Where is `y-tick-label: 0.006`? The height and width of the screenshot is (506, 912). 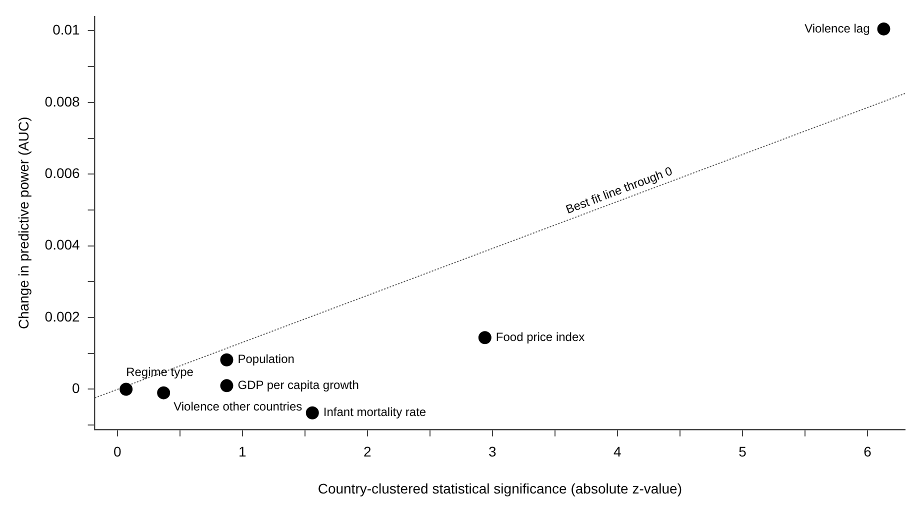
y-tick-label: 0.006 is located at coordinates (62, 173).